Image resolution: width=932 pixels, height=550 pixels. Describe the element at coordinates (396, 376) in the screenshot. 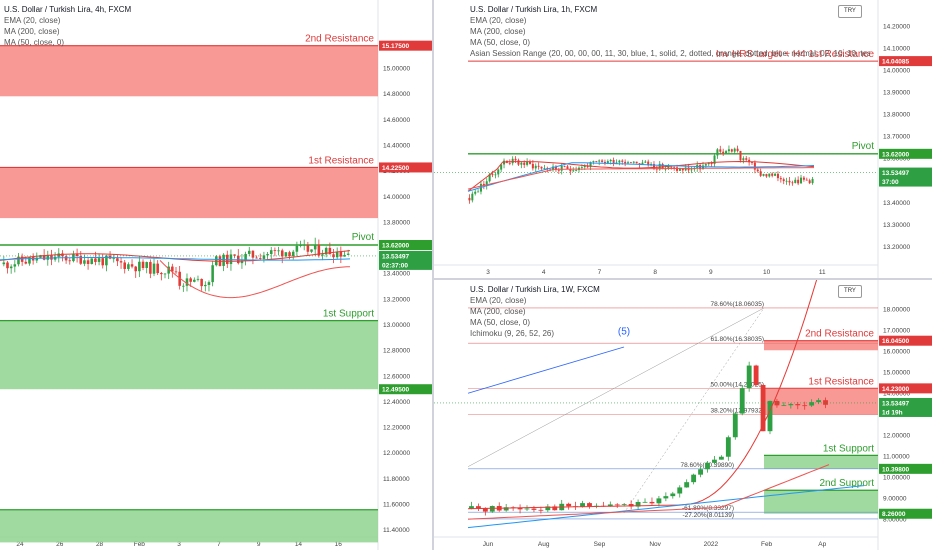

I see `price-tick-label: 12.60000` at that location.